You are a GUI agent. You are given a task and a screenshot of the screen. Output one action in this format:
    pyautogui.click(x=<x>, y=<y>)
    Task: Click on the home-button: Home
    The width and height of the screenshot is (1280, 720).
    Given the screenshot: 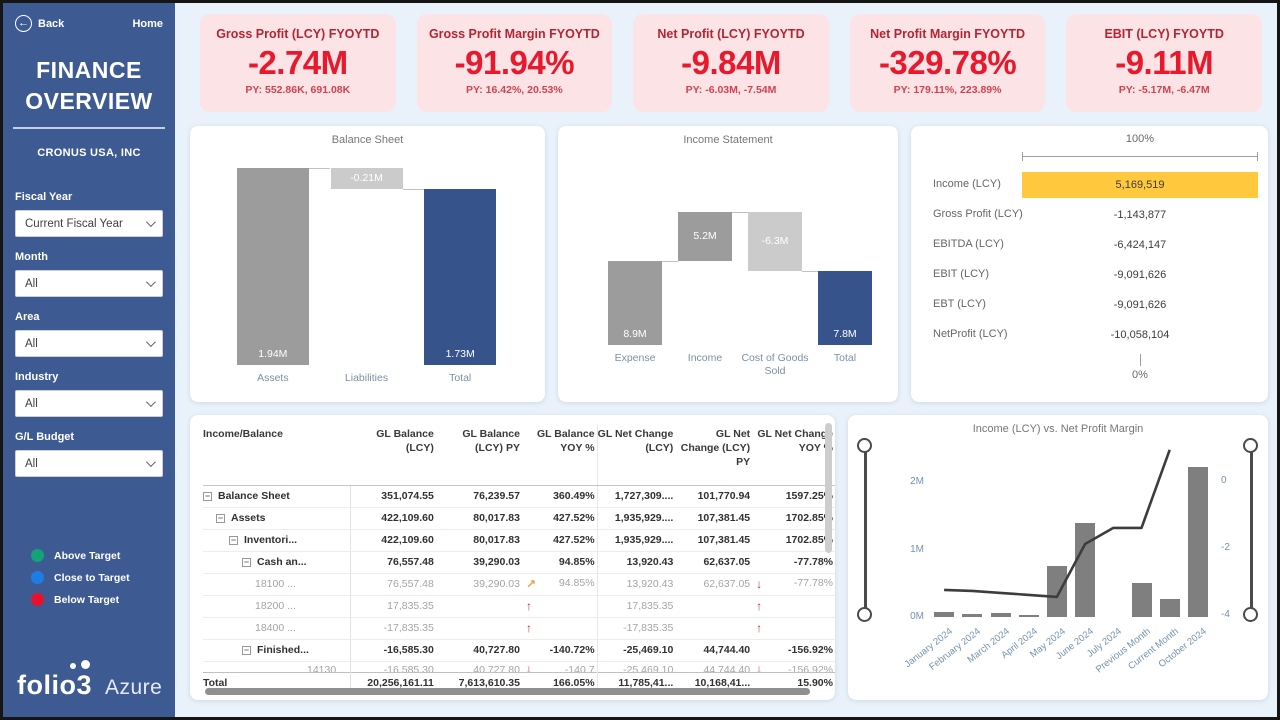 What is the action you would take?
    pyautogui.click(x=147, y=23)
    